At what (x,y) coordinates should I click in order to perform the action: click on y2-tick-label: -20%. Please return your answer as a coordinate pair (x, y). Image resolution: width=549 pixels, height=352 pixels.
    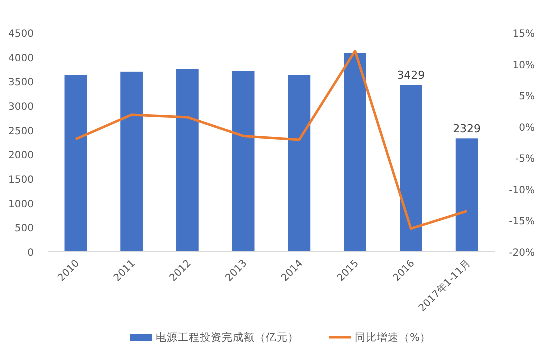
    Looking at the image, I should click on (522, 253).